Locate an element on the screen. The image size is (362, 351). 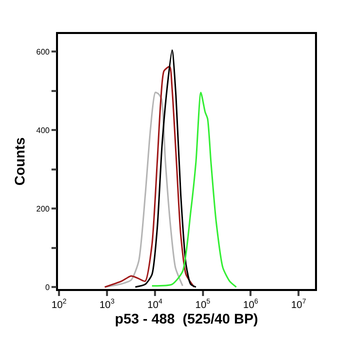
x-tick-label: 10$^{3}$ is located at coordinates (107, 304).